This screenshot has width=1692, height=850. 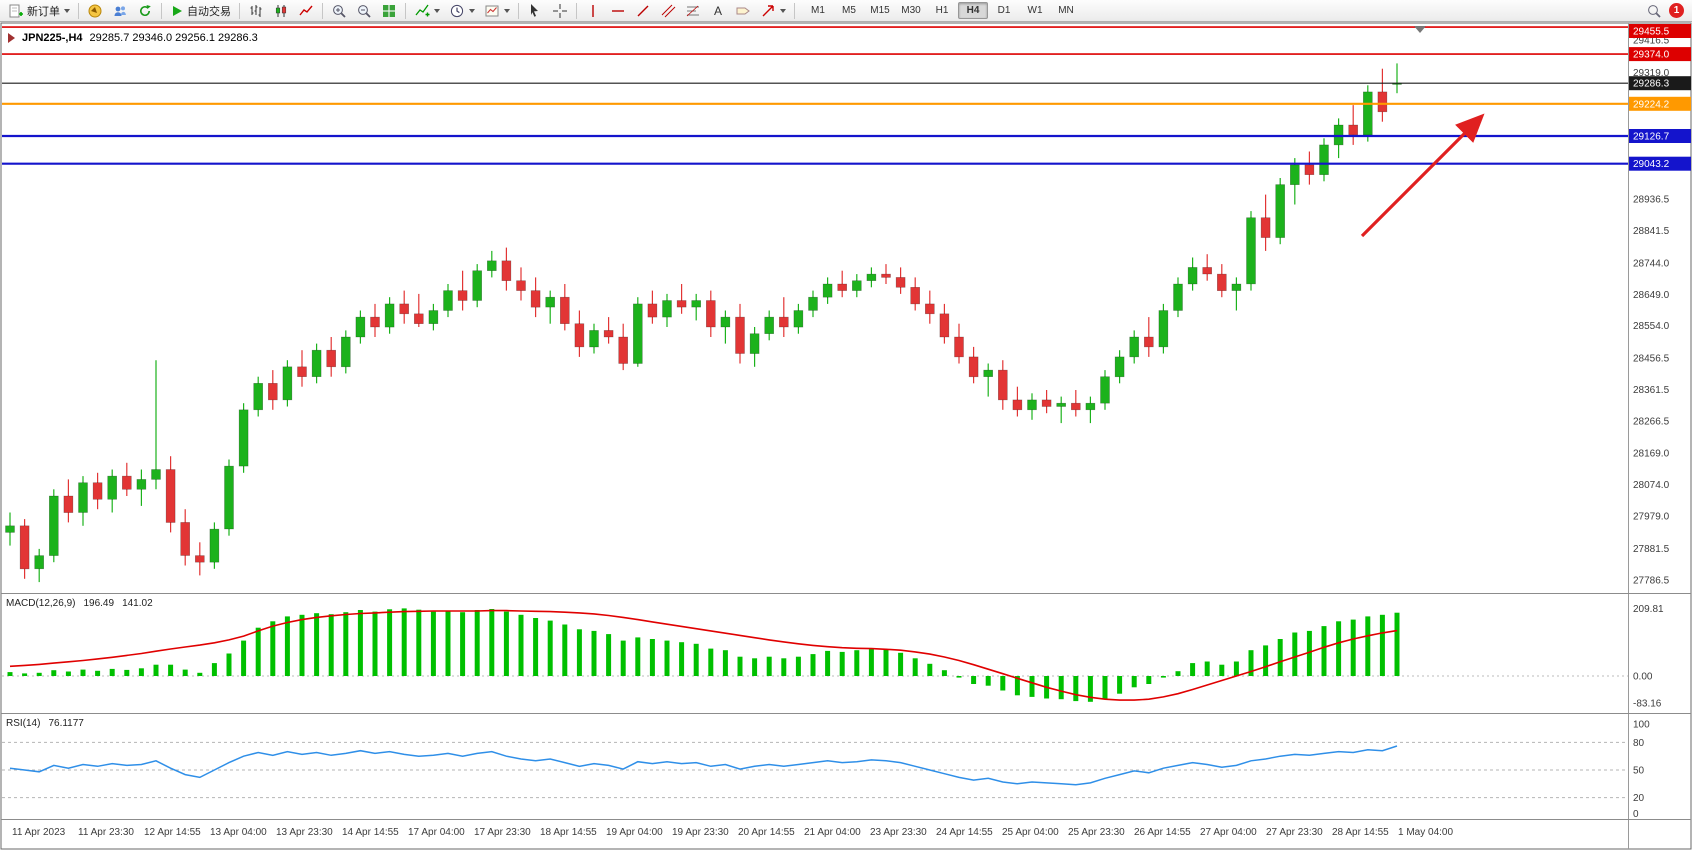 I want to click on svg-text: 28074.0, so click(x=1651, y=485).